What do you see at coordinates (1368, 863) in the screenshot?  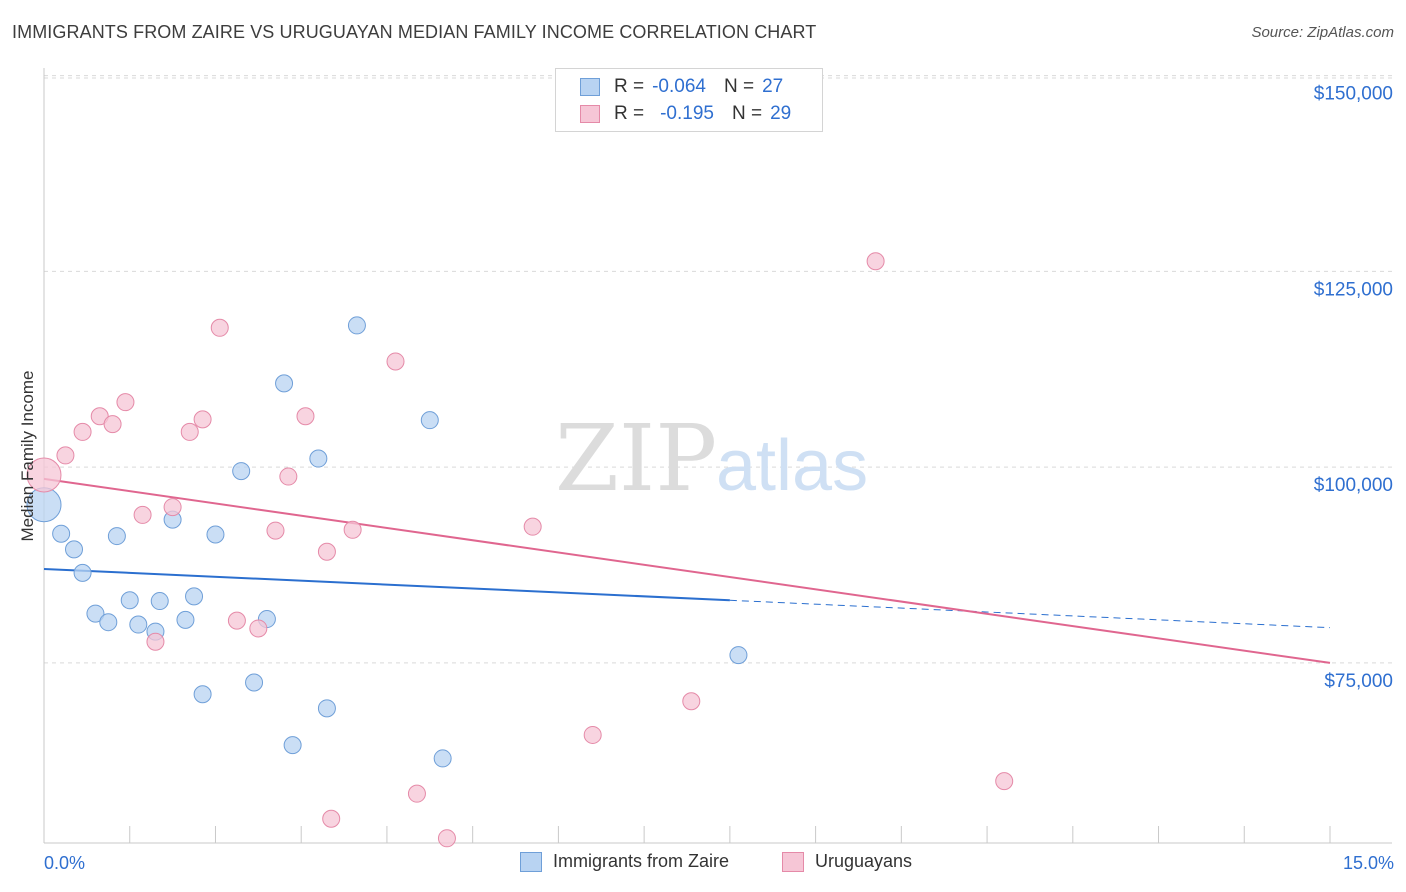 I see `x-tick-label: 15.0%` at bounding box center [1368, 863].